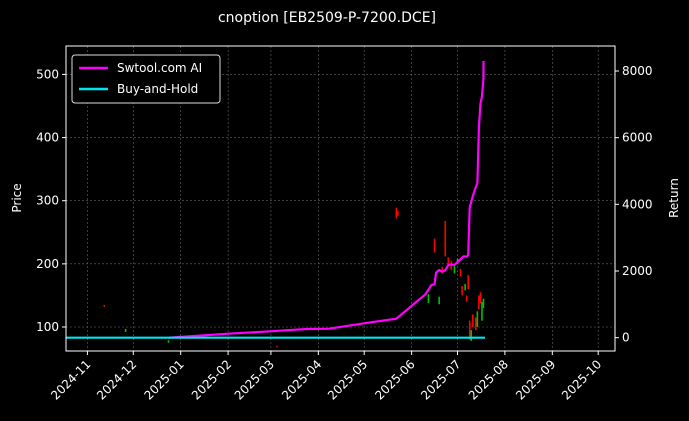 The image size is (689, 421). I want to click on y-axis-left: 100 200 300 400 500, so click(51, 200).